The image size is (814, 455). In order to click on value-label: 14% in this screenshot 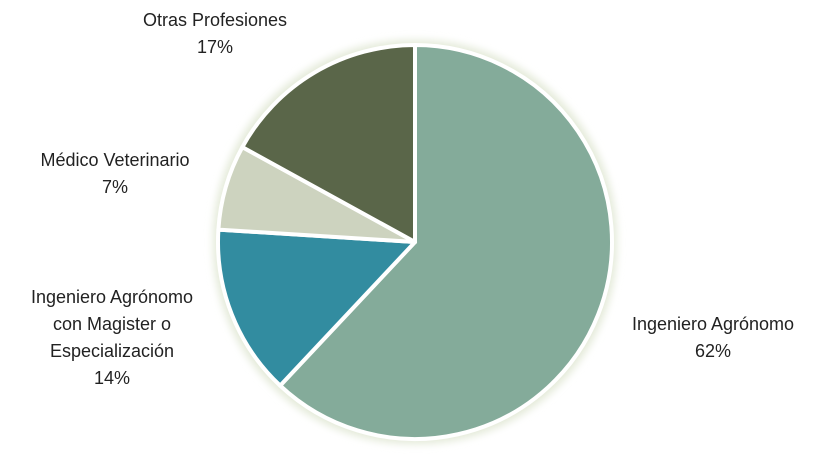, I will do `click(112, 378)`.